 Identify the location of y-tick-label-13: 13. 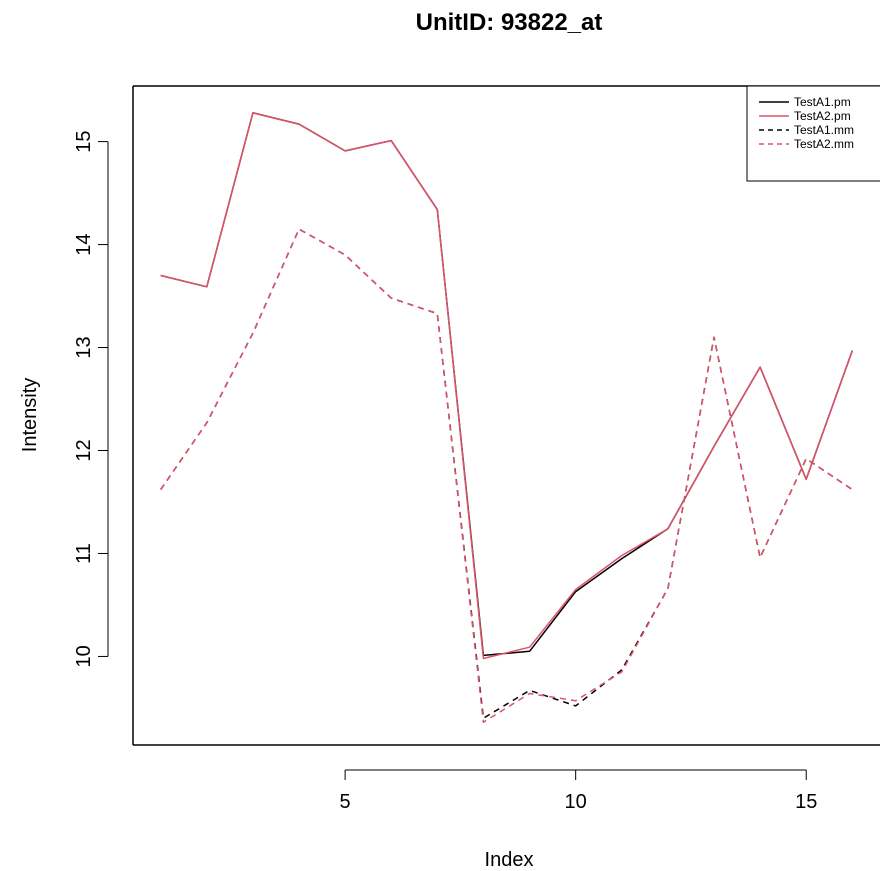
(84, 347).